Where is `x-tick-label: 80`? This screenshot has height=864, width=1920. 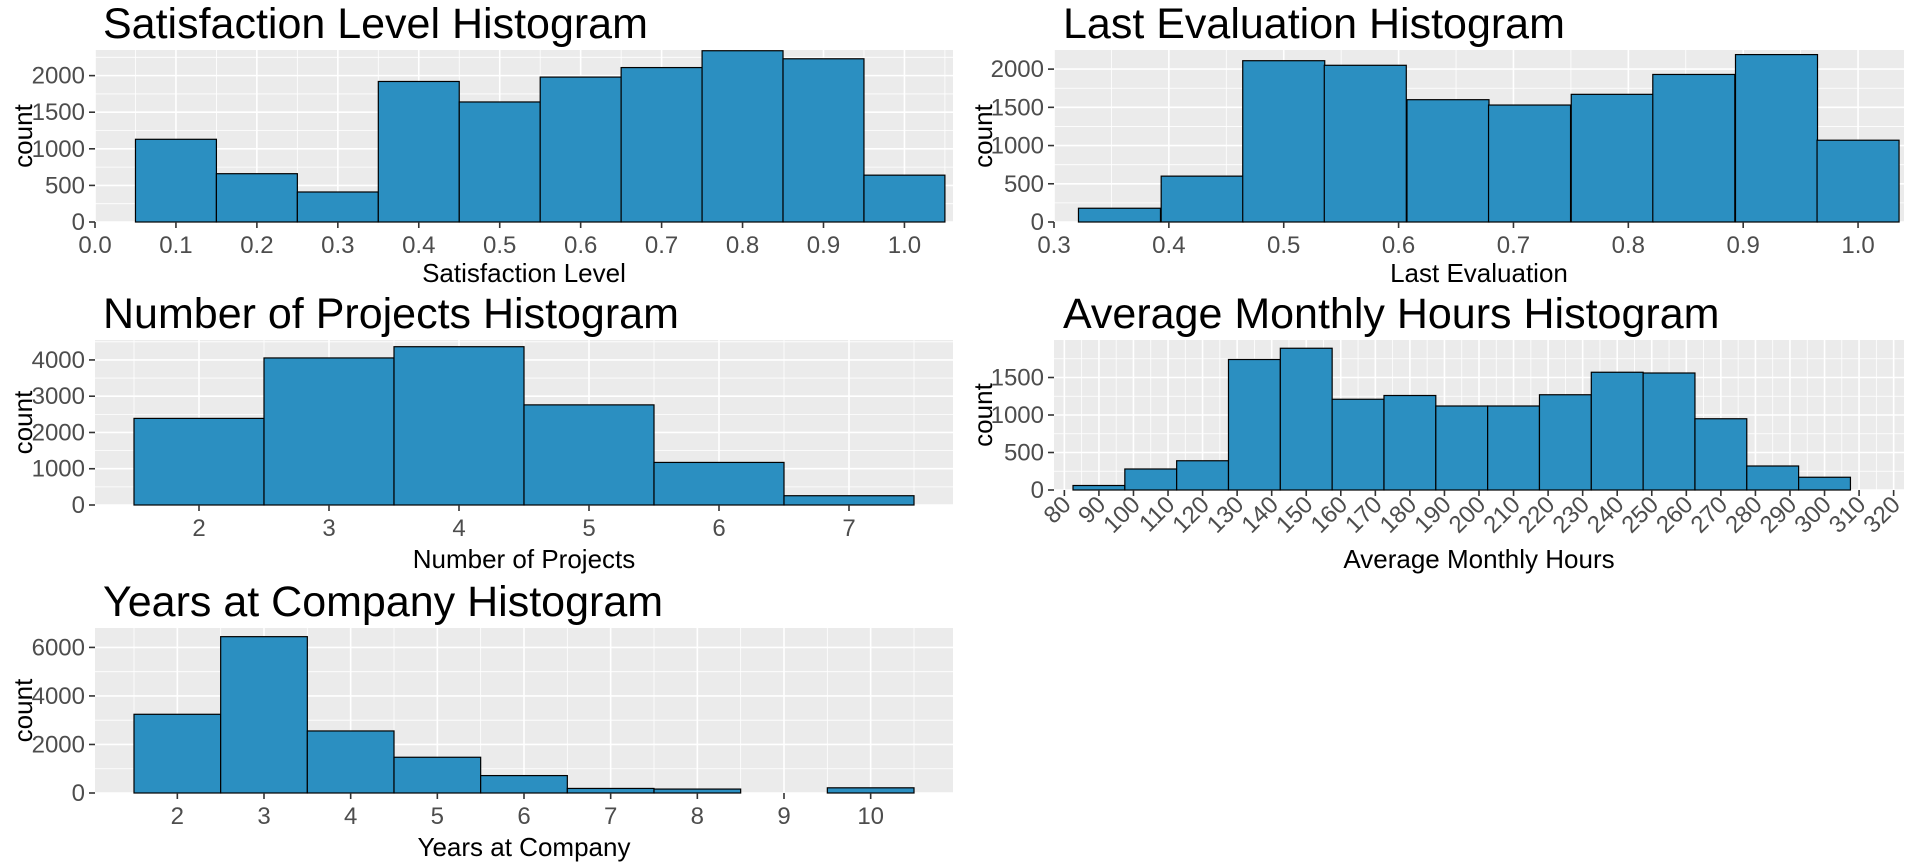
x-tick-label: 80 is located at coordinates (1058, 510).